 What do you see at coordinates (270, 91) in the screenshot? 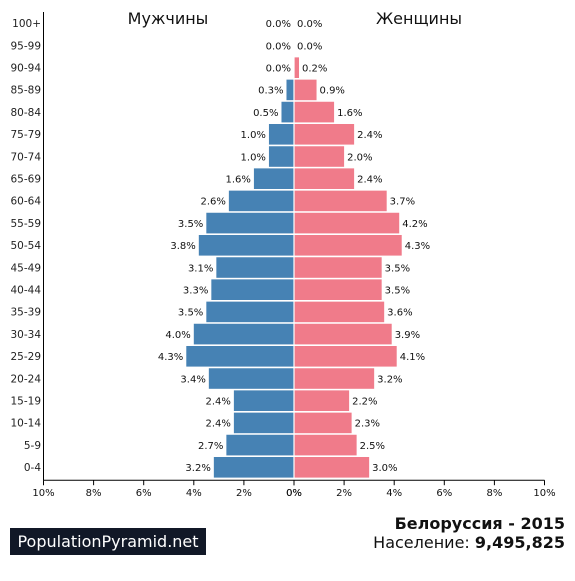
I see `male-value-85-89: 0.3%` at bounding box center [270, 91].